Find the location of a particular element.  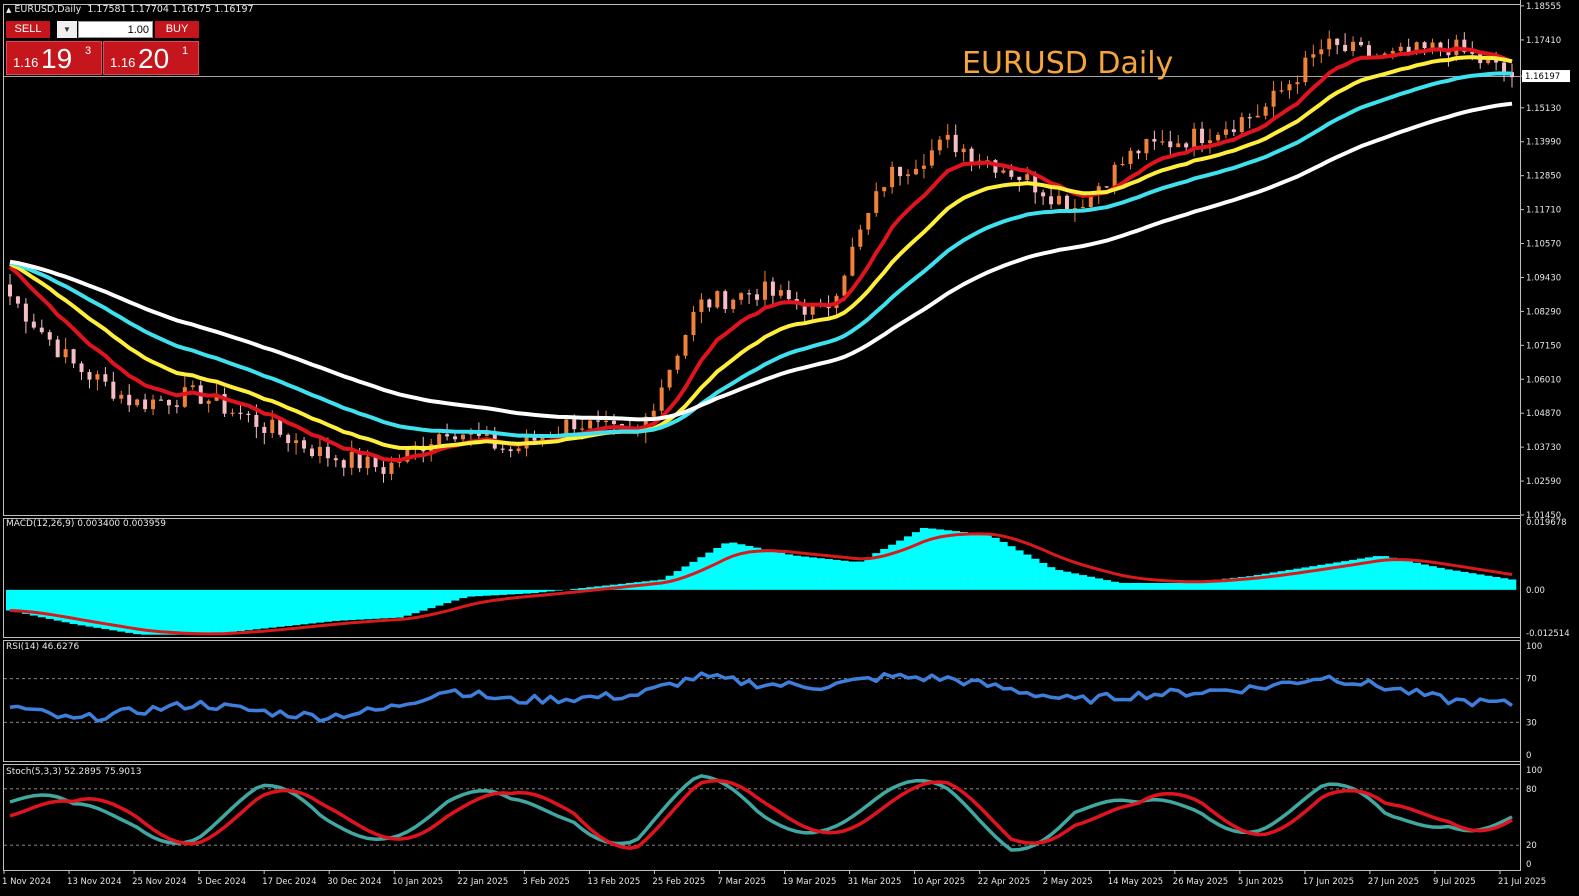

rsi-panel-frame is located at coordinates (762, 701).